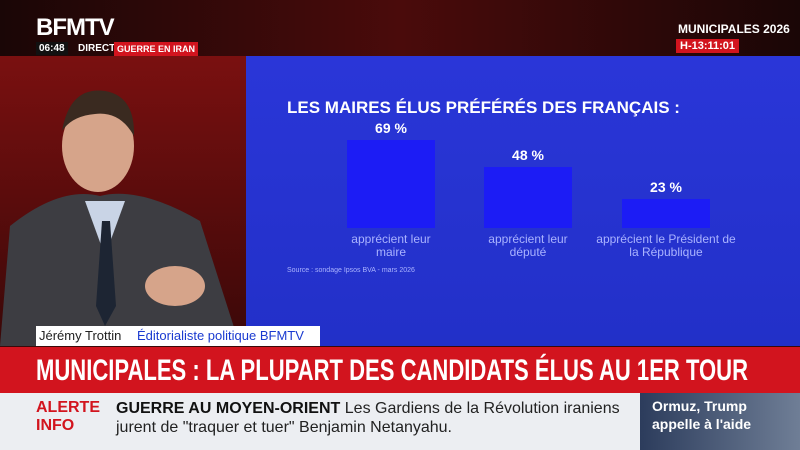  What do you see at coordinates (666, 186) in the screenshot?
I see `value-label: 23 %` at bounding box center [666, 186].